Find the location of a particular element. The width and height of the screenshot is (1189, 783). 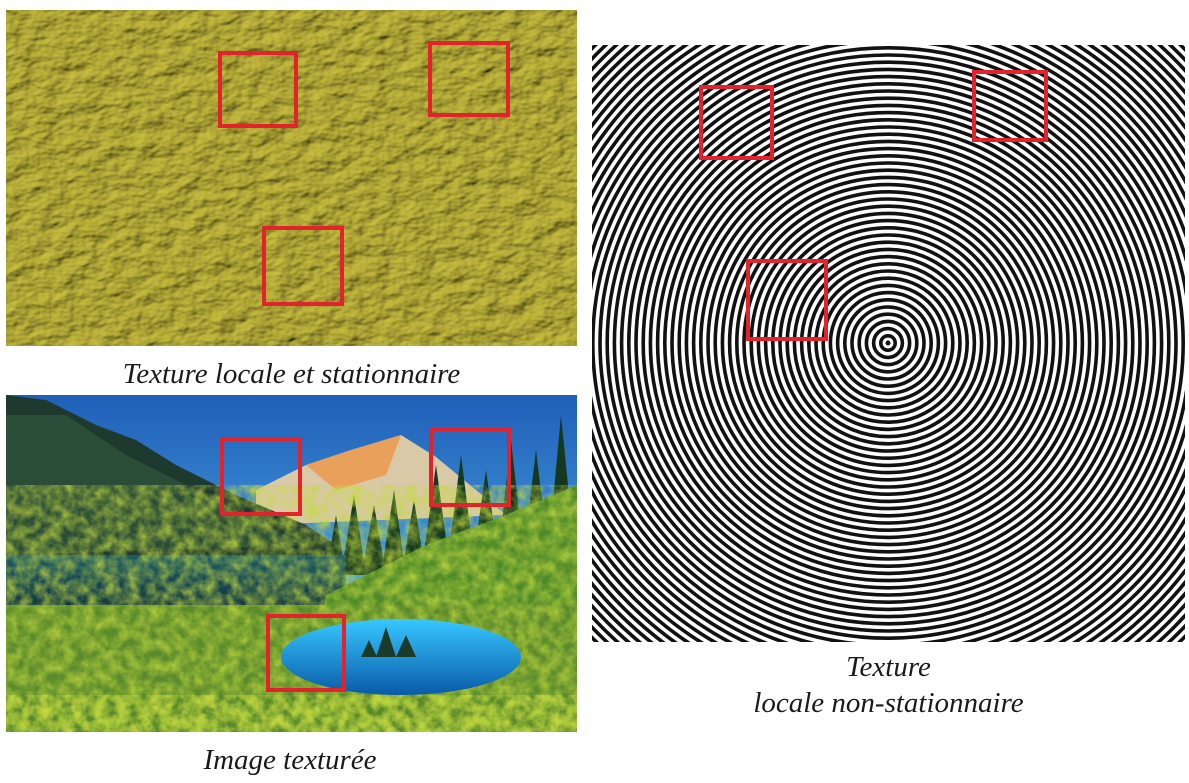

caption-nonstationary-line1: Texture is located at coordinates (888, 667).